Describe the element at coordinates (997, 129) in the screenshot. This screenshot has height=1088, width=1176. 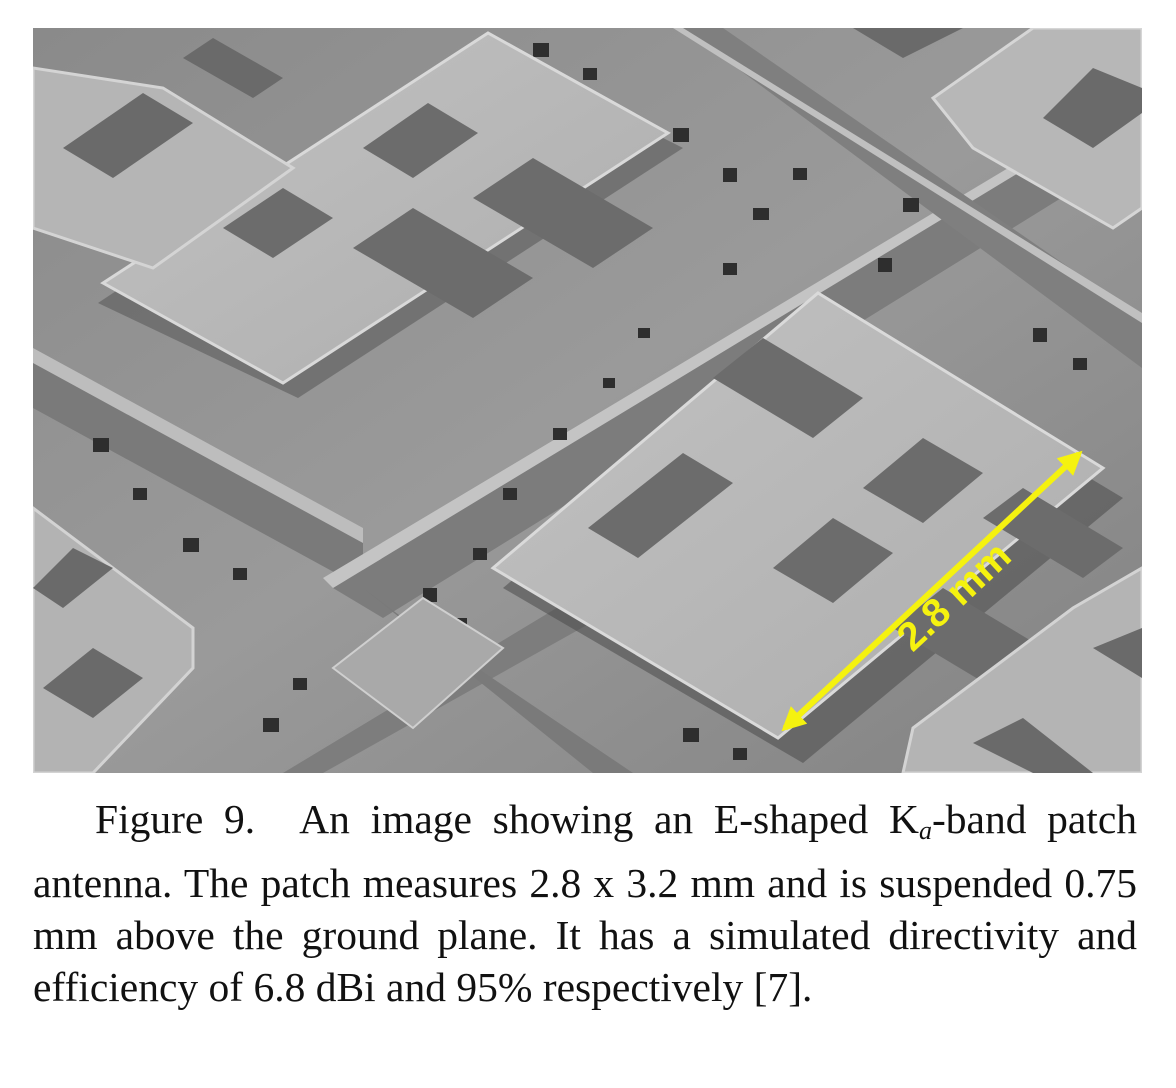
I see `patch-antenna-top-right` at that location.